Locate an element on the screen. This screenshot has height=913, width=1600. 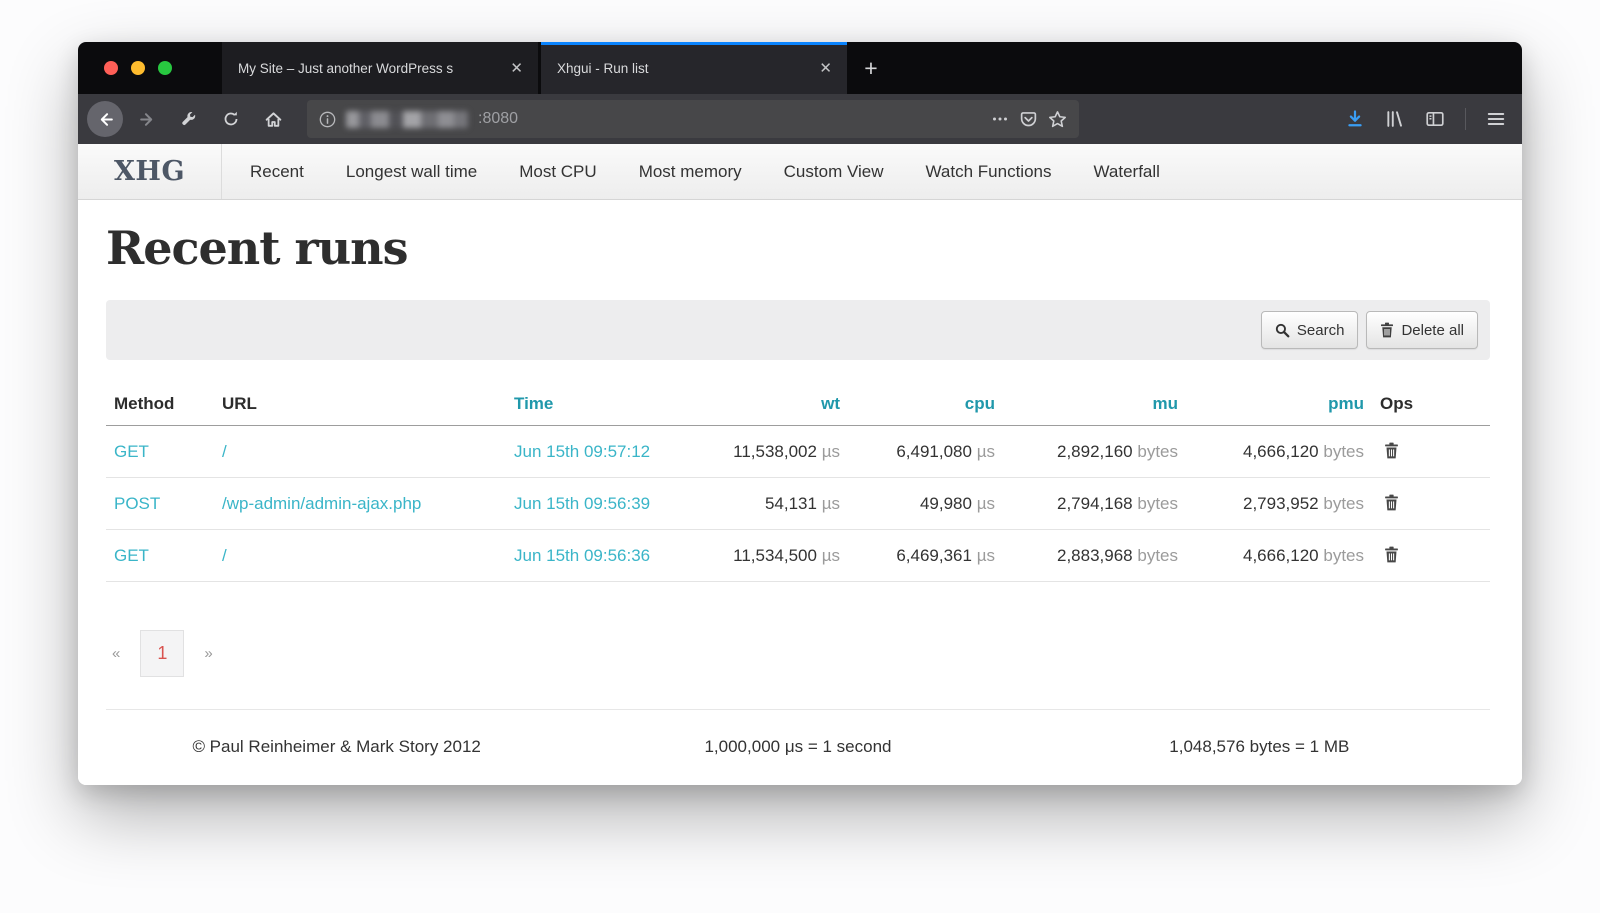
tab-title: Xhgui - Run list is located at coordinates (603, 68).